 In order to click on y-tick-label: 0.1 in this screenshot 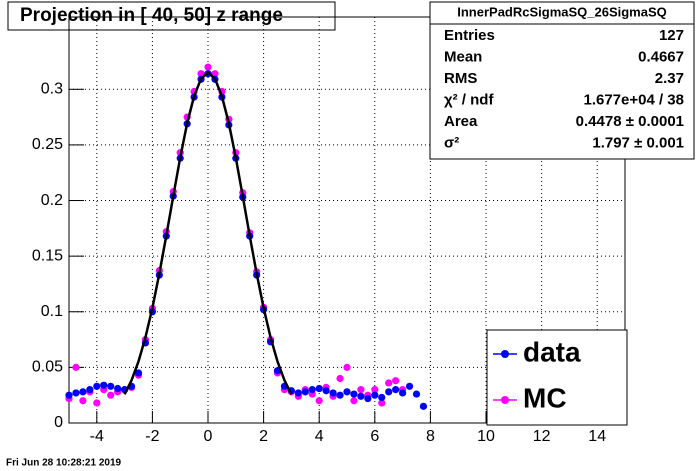, I will do `click(52, 311)`.